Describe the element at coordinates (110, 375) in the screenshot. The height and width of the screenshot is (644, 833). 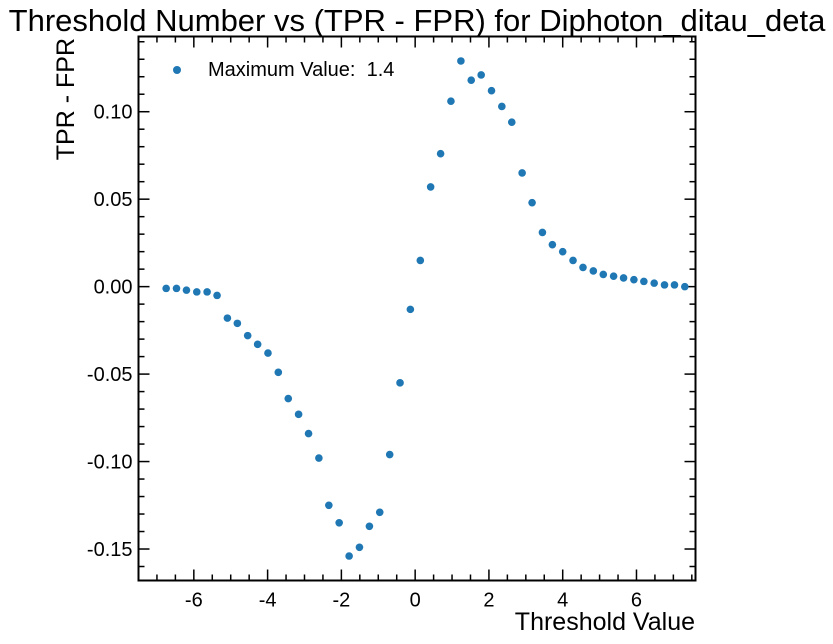
I see `y-tick-label: -0.05` at that location.